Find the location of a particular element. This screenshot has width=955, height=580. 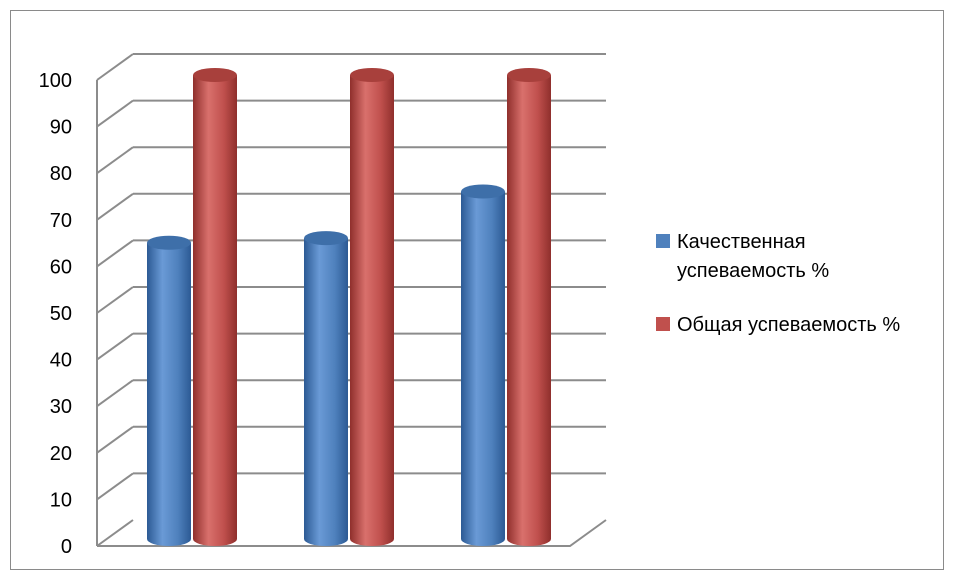

legend-item: Качественная успеваемость % is located at coordinates (742, 256).